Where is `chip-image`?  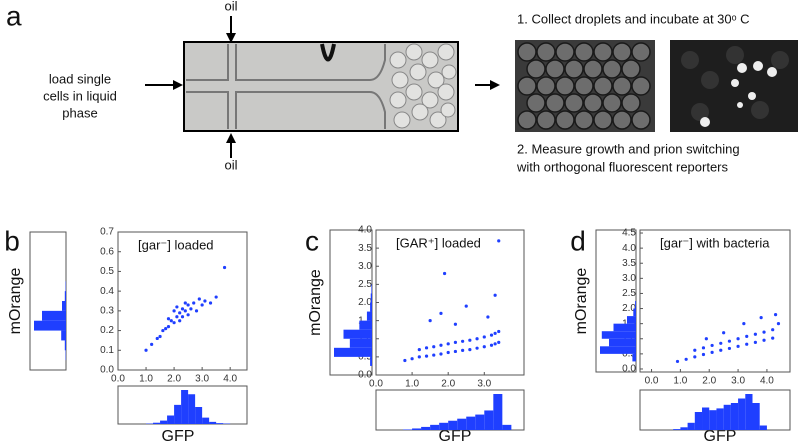
chip-image is located at coordinates (321, 86).